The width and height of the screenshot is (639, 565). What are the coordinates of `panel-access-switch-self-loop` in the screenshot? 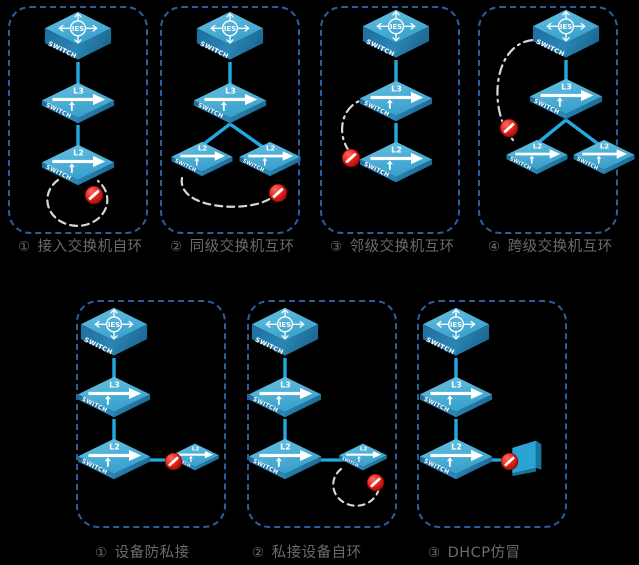 It's located at (78, 120).